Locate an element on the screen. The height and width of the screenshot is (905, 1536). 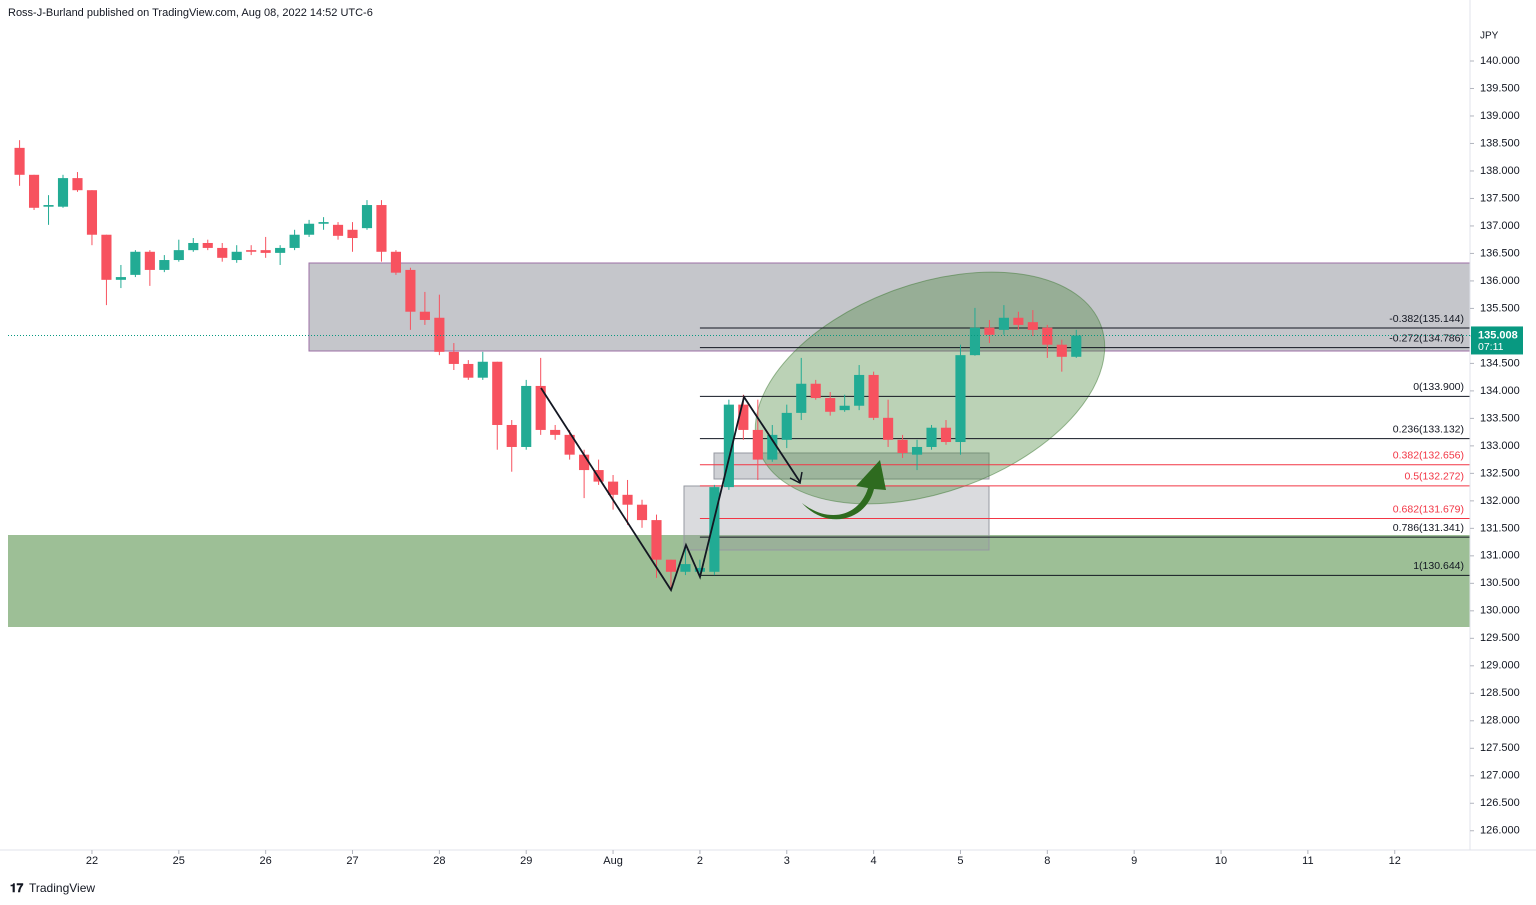
y-tick-label: 134.000 is located at coordinates (1500, 391).